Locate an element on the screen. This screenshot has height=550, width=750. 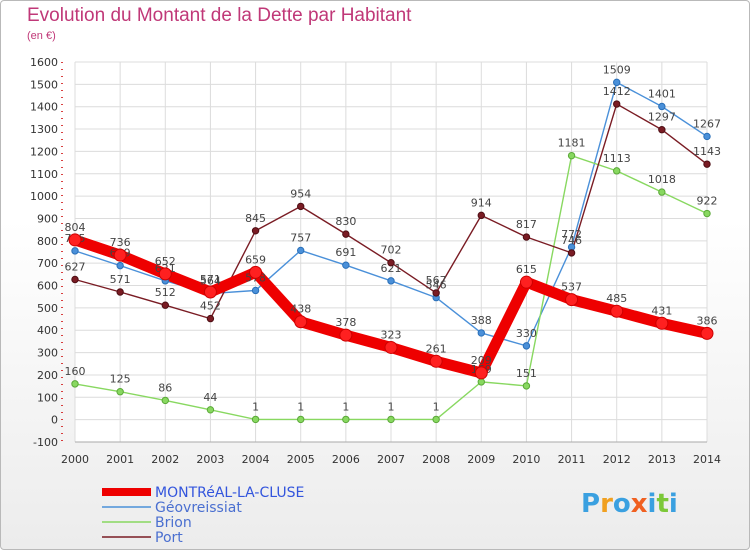
chart-subtitle: (en €) is located at coordinates (41, 36).